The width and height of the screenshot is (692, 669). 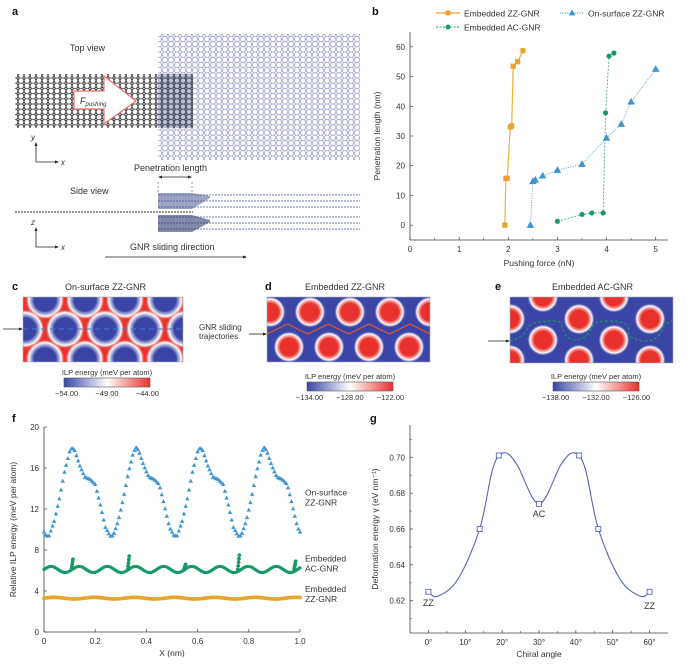 I want to click on y-tick-label: 40, so click(x=400, y=106).